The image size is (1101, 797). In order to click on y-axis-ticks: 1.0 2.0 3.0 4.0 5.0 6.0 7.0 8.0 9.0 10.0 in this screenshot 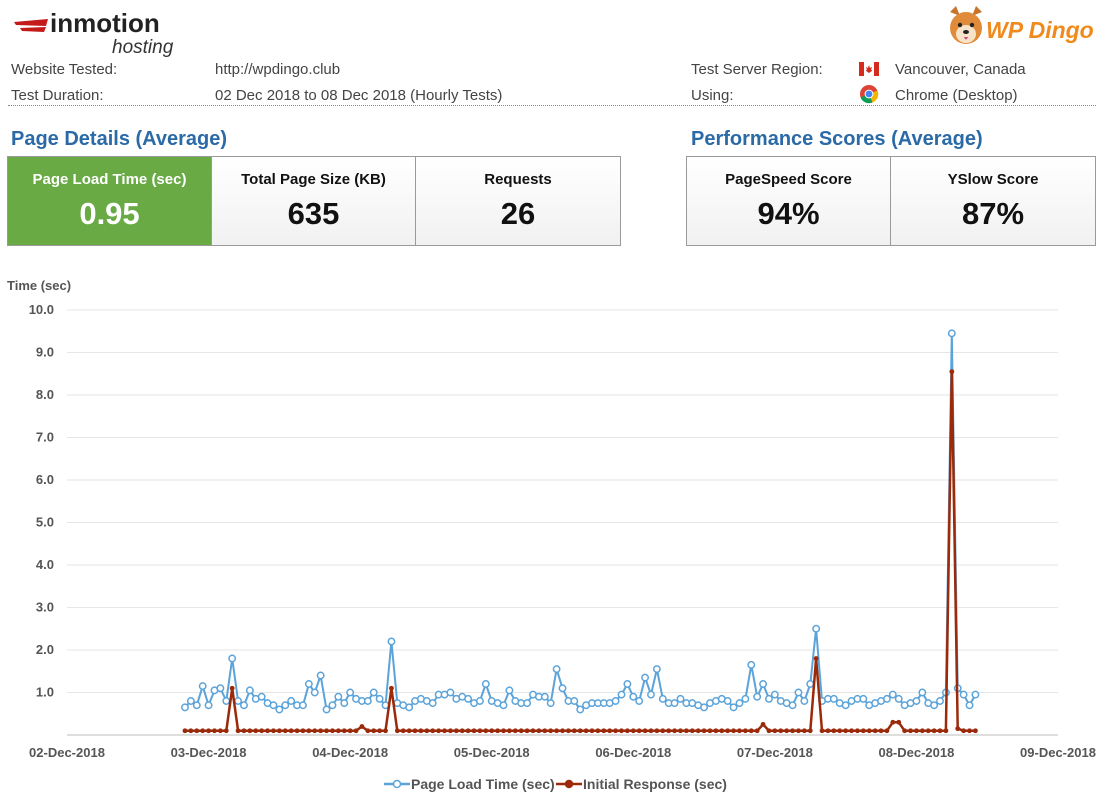, I will do `click(41, 501)`.